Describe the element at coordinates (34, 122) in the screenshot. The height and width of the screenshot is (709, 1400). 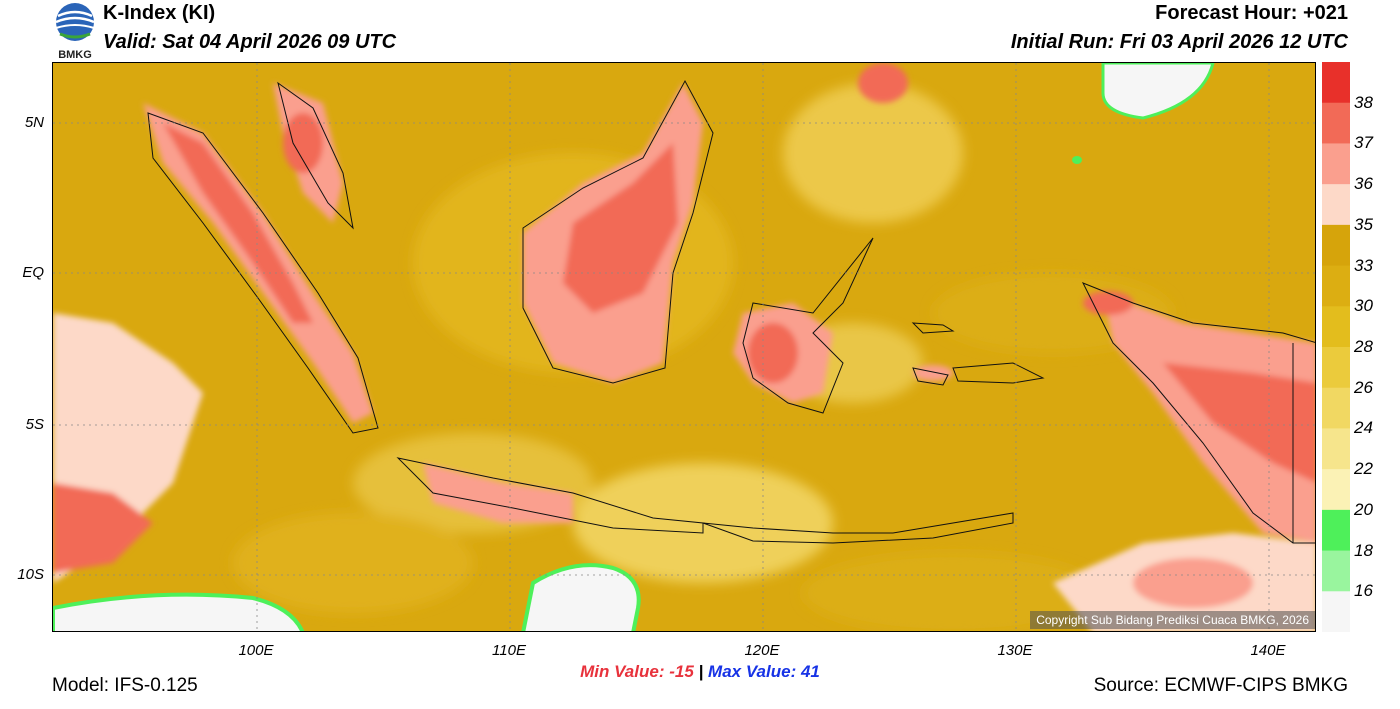
I see `lat-label-5n: 5N` at that location.